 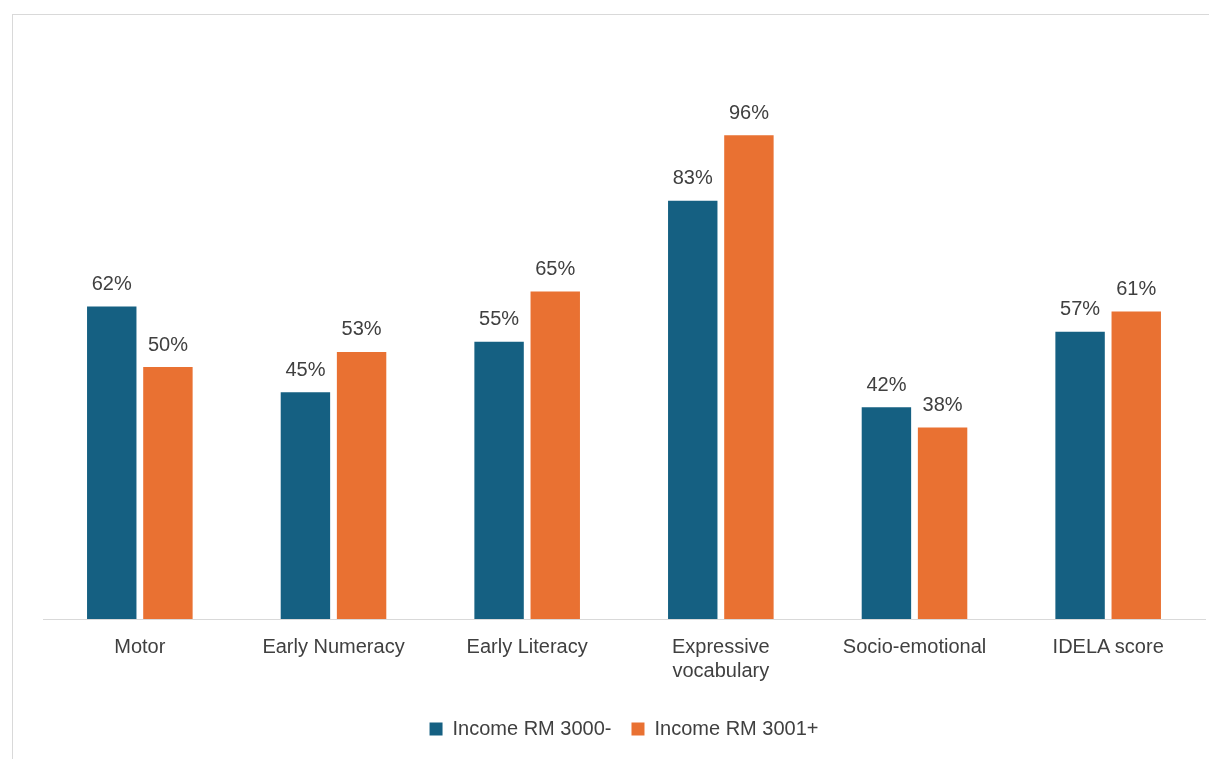 What do you see at coordinates (914, 645) in the screenshot?
I see `x-tick-label: Socio-emotional` at bounding box center [914, 645].